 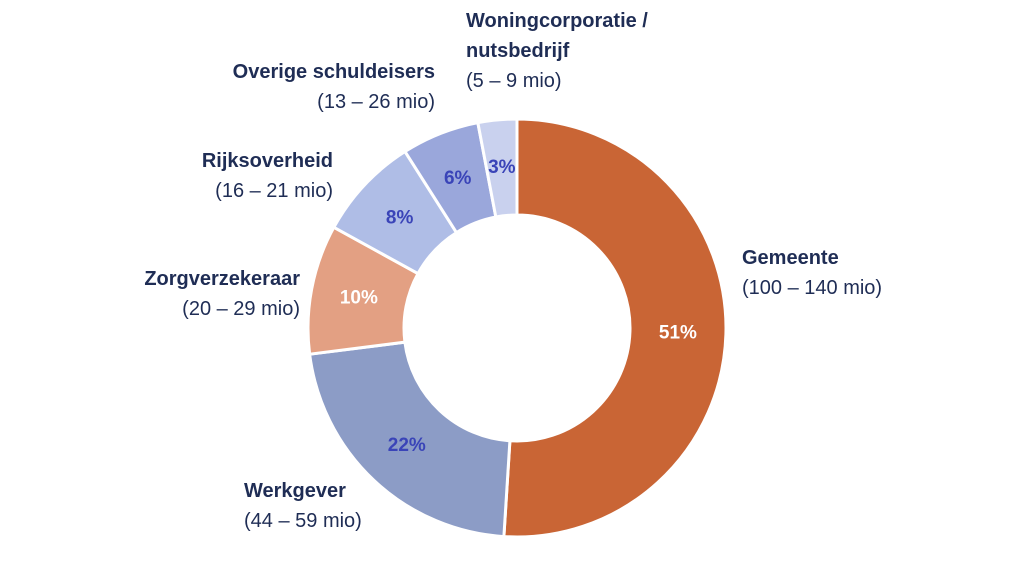 I want to click on slice-label-rijksoverheid: 8%, so click(x=400, y=217).